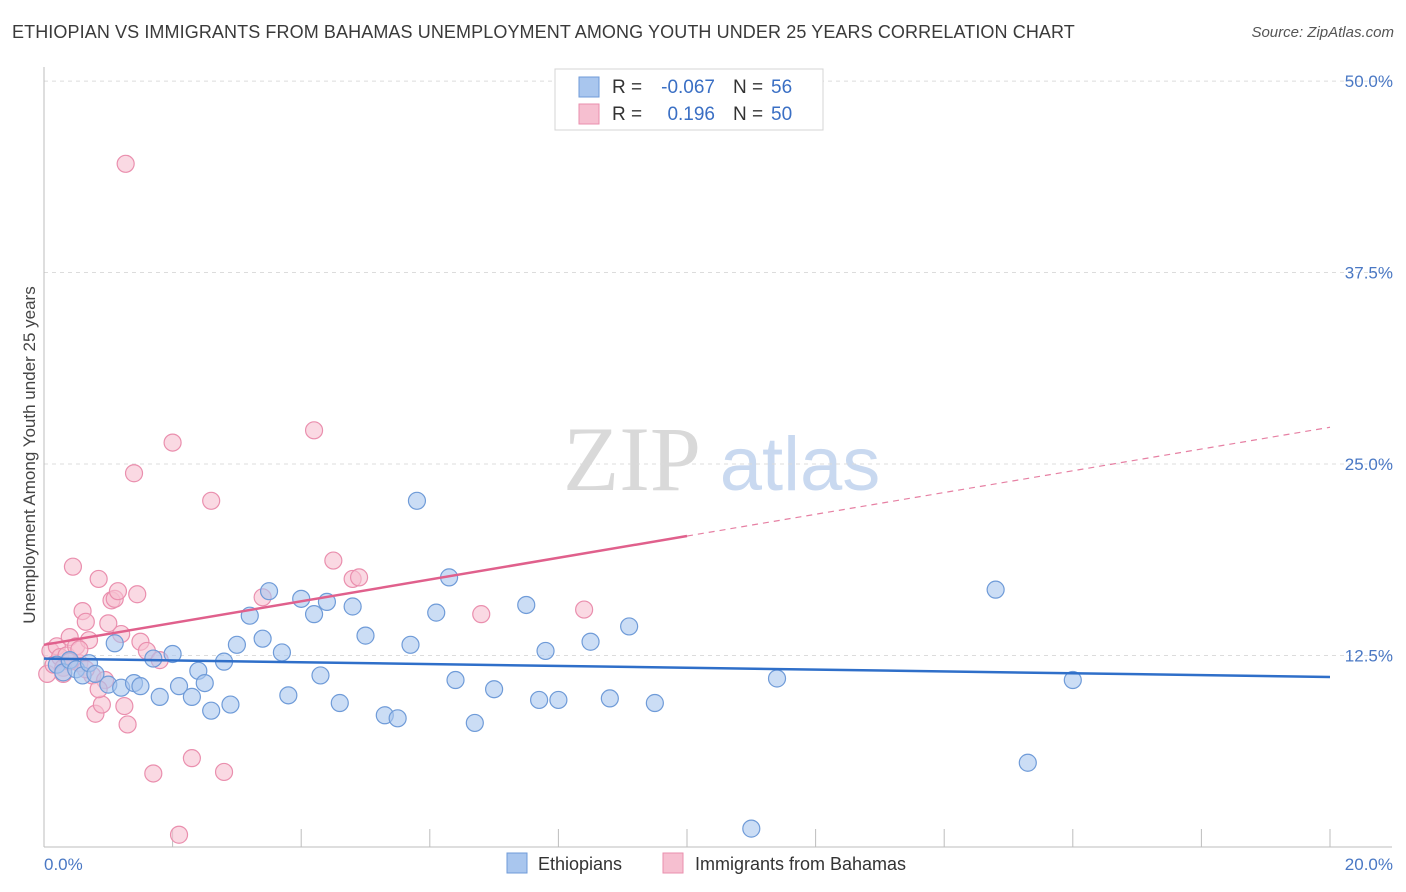 Image resolution: width=1406 pixels, height=892 pixels. I want to click on legend-r-label-1: R =, so click(627, 87).